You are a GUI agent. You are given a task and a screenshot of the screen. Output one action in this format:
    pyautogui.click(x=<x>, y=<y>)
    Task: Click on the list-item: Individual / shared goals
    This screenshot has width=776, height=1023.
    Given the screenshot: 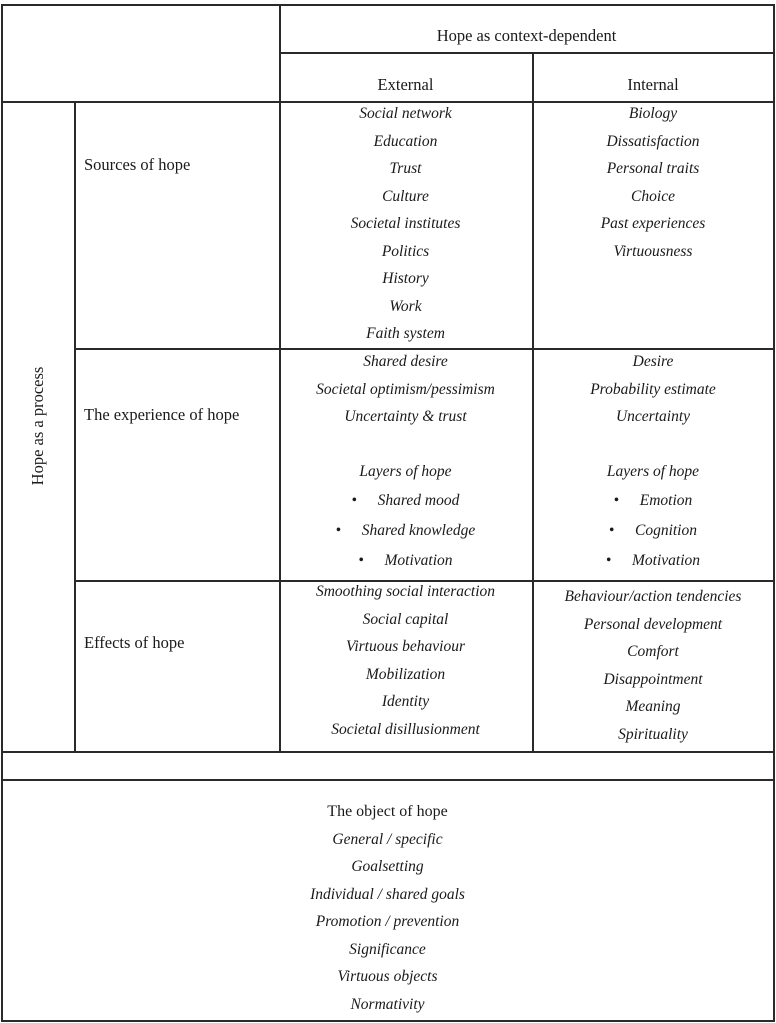 What is the action you would take?
    pyautogui.click(x=387, y=894)
    